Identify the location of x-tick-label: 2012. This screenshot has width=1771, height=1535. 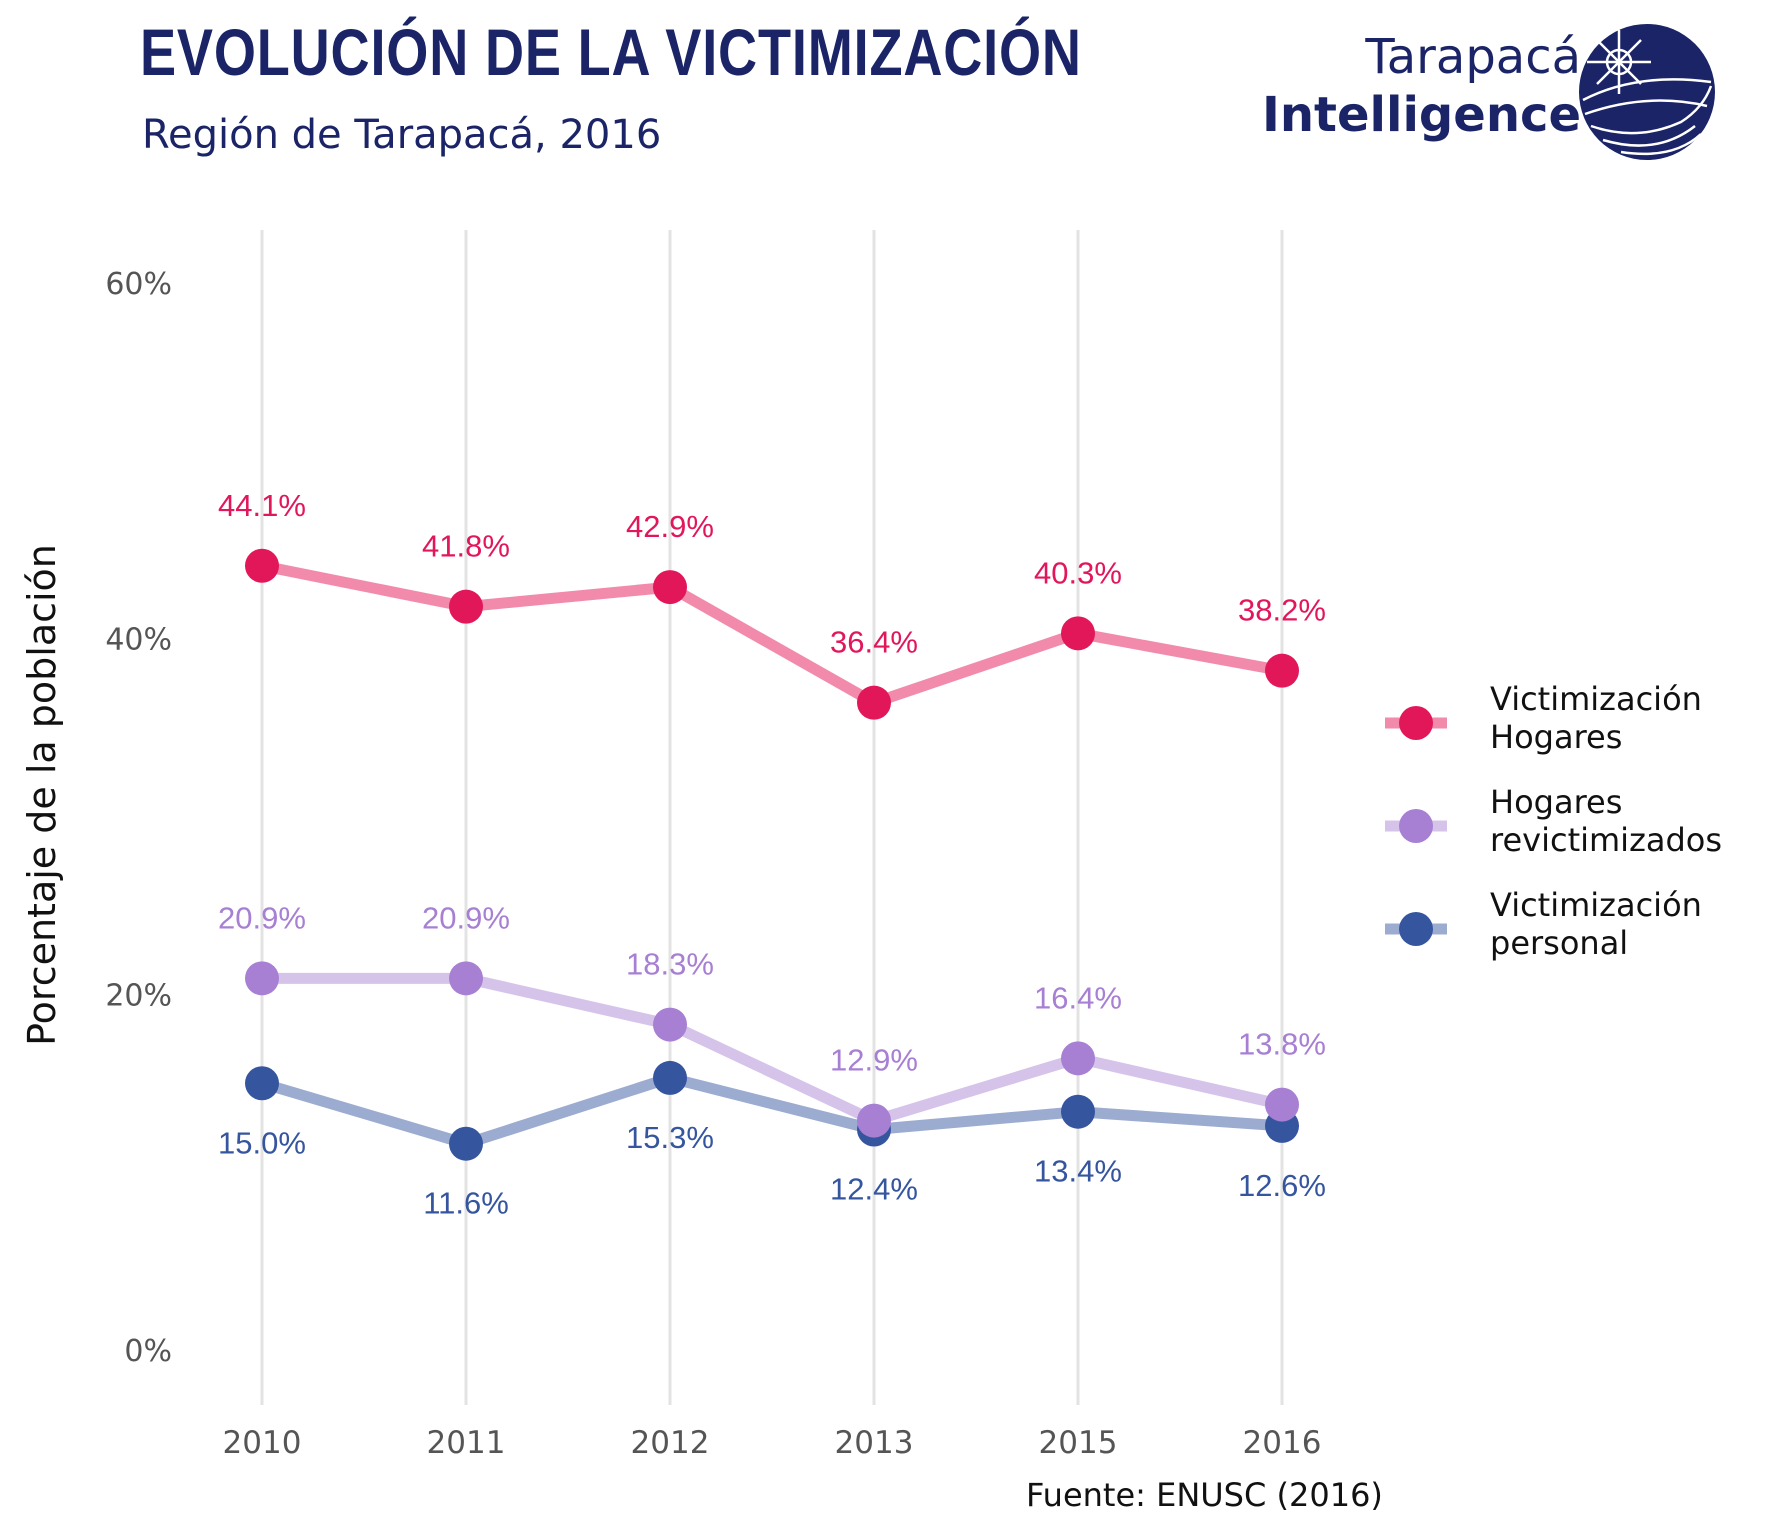
(670, 1443).